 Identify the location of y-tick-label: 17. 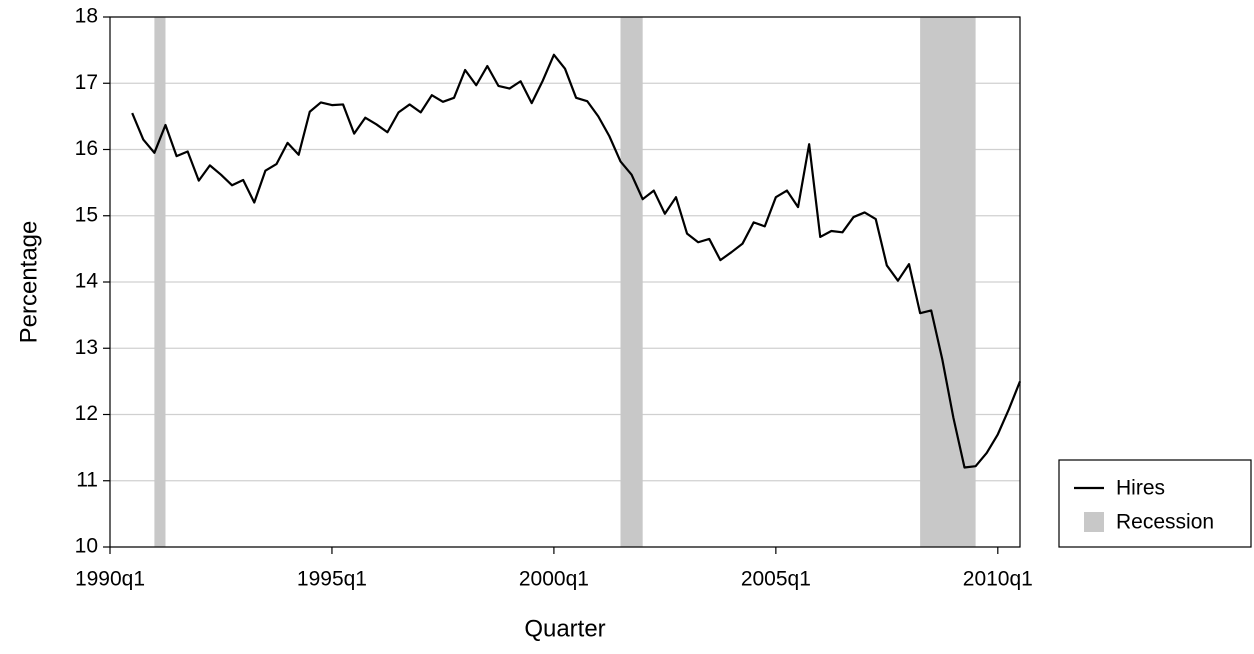
(86, 82).